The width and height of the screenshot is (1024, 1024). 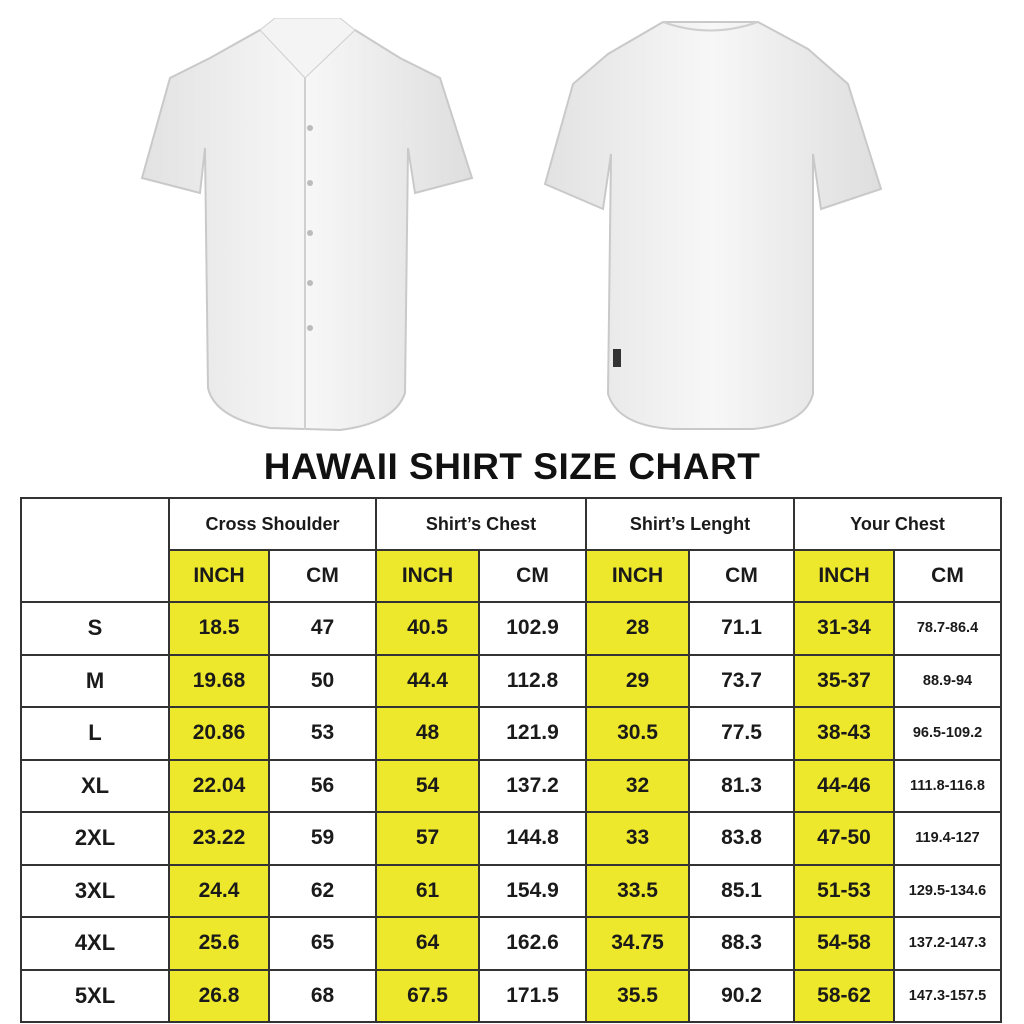 What do you see at coordinates (690, 524) in the screenshot?
I see `group-header: Shirt’s Lenght` at bounding box center [690, 524].